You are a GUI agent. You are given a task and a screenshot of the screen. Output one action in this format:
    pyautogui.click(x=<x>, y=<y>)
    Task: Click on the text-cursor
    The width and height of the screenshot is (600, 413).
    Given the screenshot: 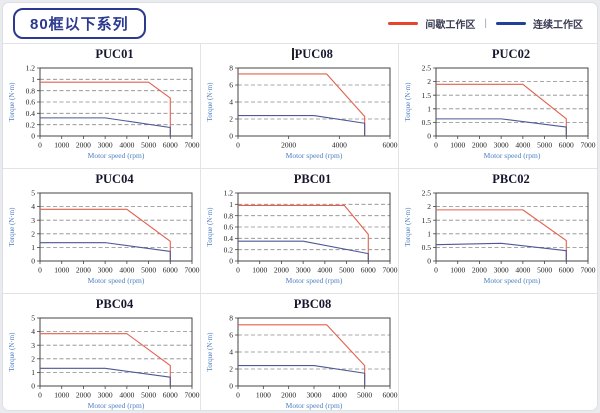 What is the action you would take?
    pyautogui.click(x=293, y=54)
    